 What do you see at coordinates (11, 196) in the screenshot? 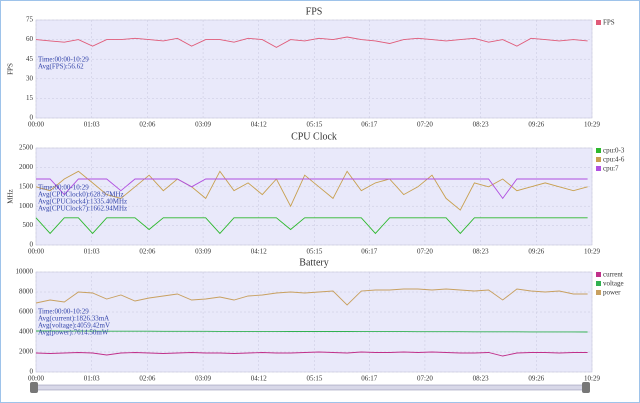
I see `y-axis-label: MHz` at bounding box center [11, 196].